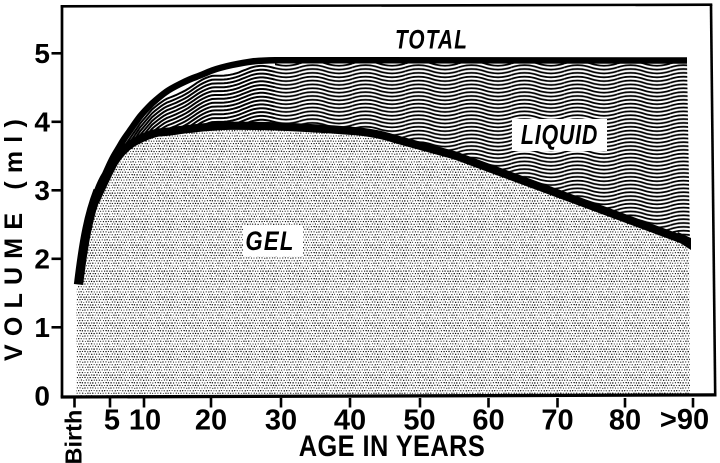  I want to click on svg-text: Birth, so click(74, 436).